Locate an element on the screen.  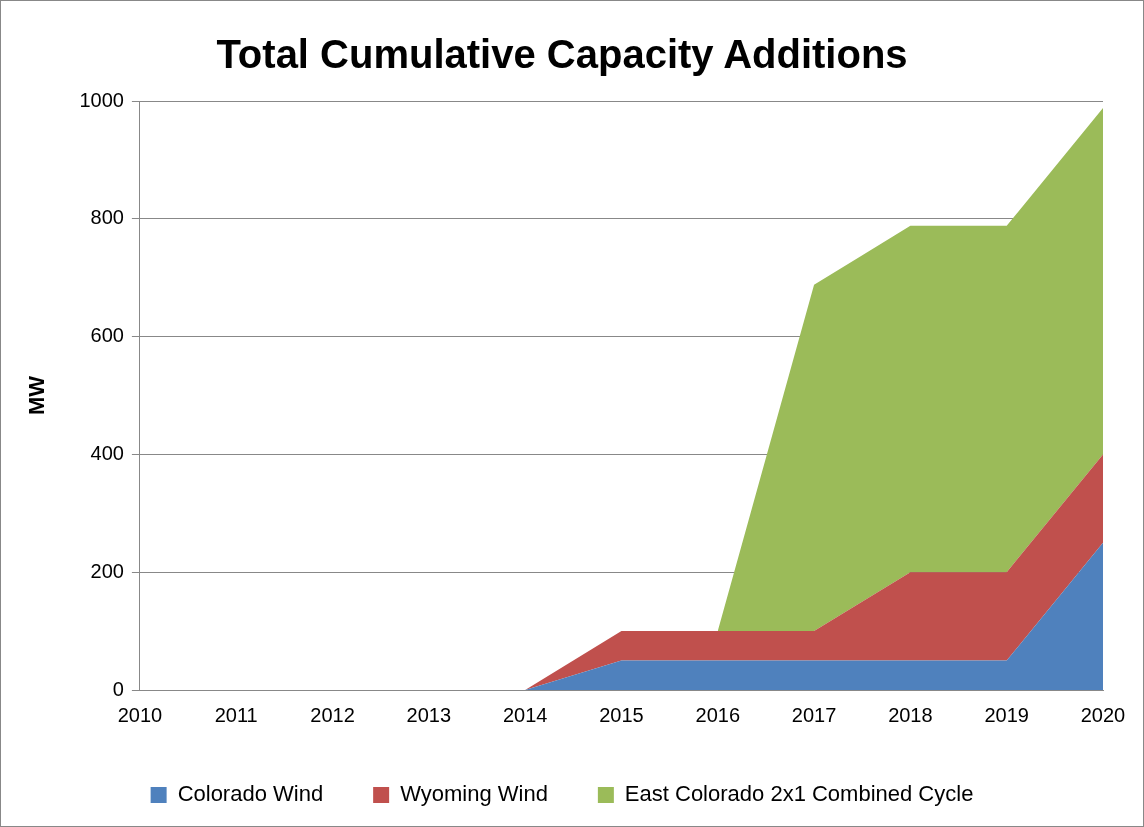
y-axis-title: MW is located at coordinates (37, 395).